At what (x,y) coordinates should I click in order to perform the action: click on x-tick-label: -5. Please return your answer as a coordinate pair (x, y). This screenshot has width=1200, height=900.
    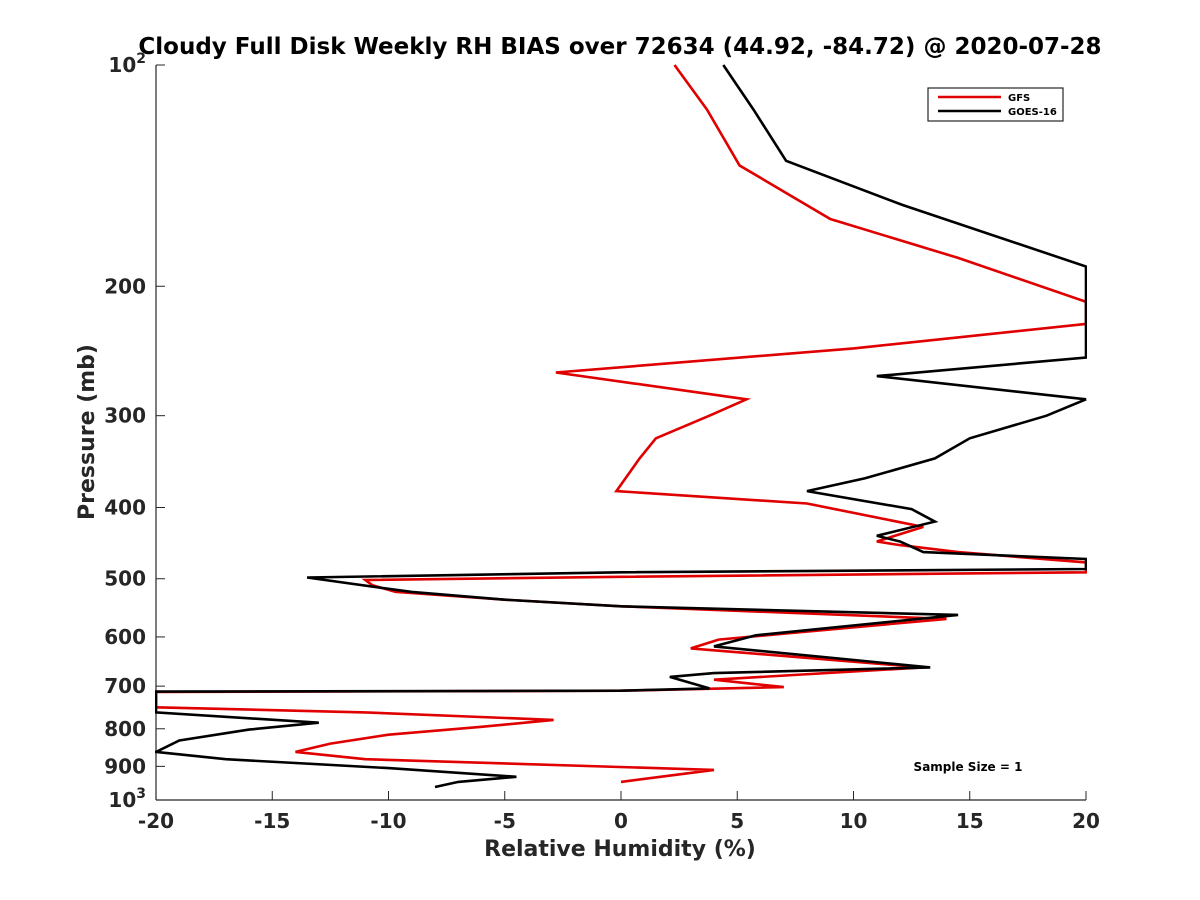
    Looking at the image, I should click on (505, 821).